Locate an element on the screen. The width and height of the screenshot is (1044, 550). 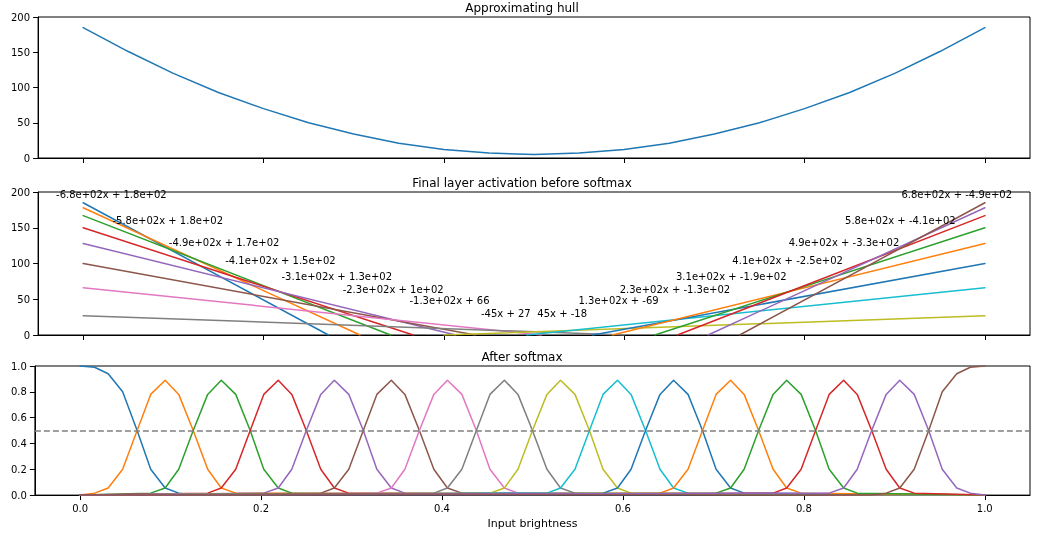
chart-title: Approximating hull is located at coordinates (522, 8).